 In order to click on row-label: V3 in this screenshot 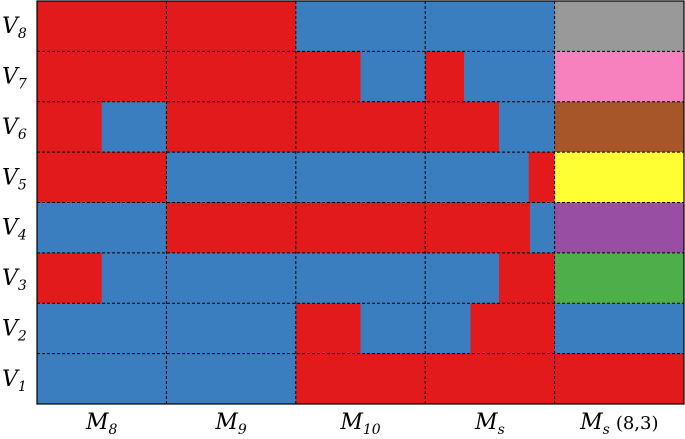, I will do `click(14, 280)`.